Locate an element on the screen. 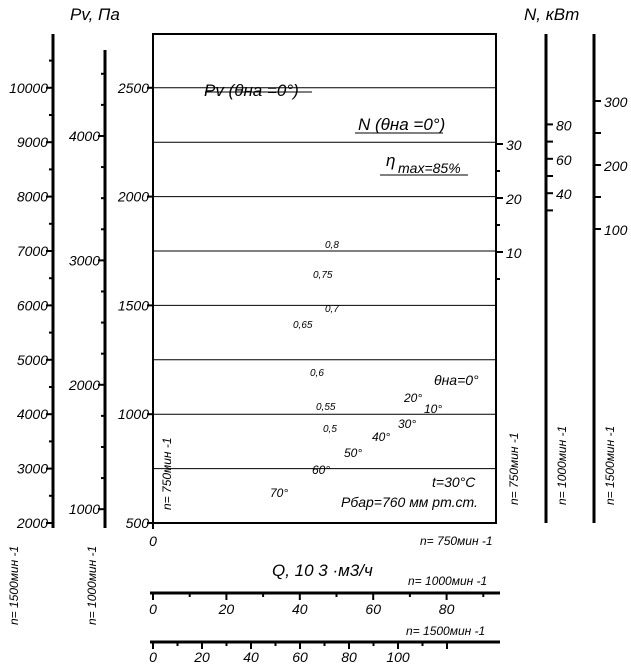 This screenshot has width=631, height=664. efficiency-065-label: 0,65 is located at coordinates (303, 325).